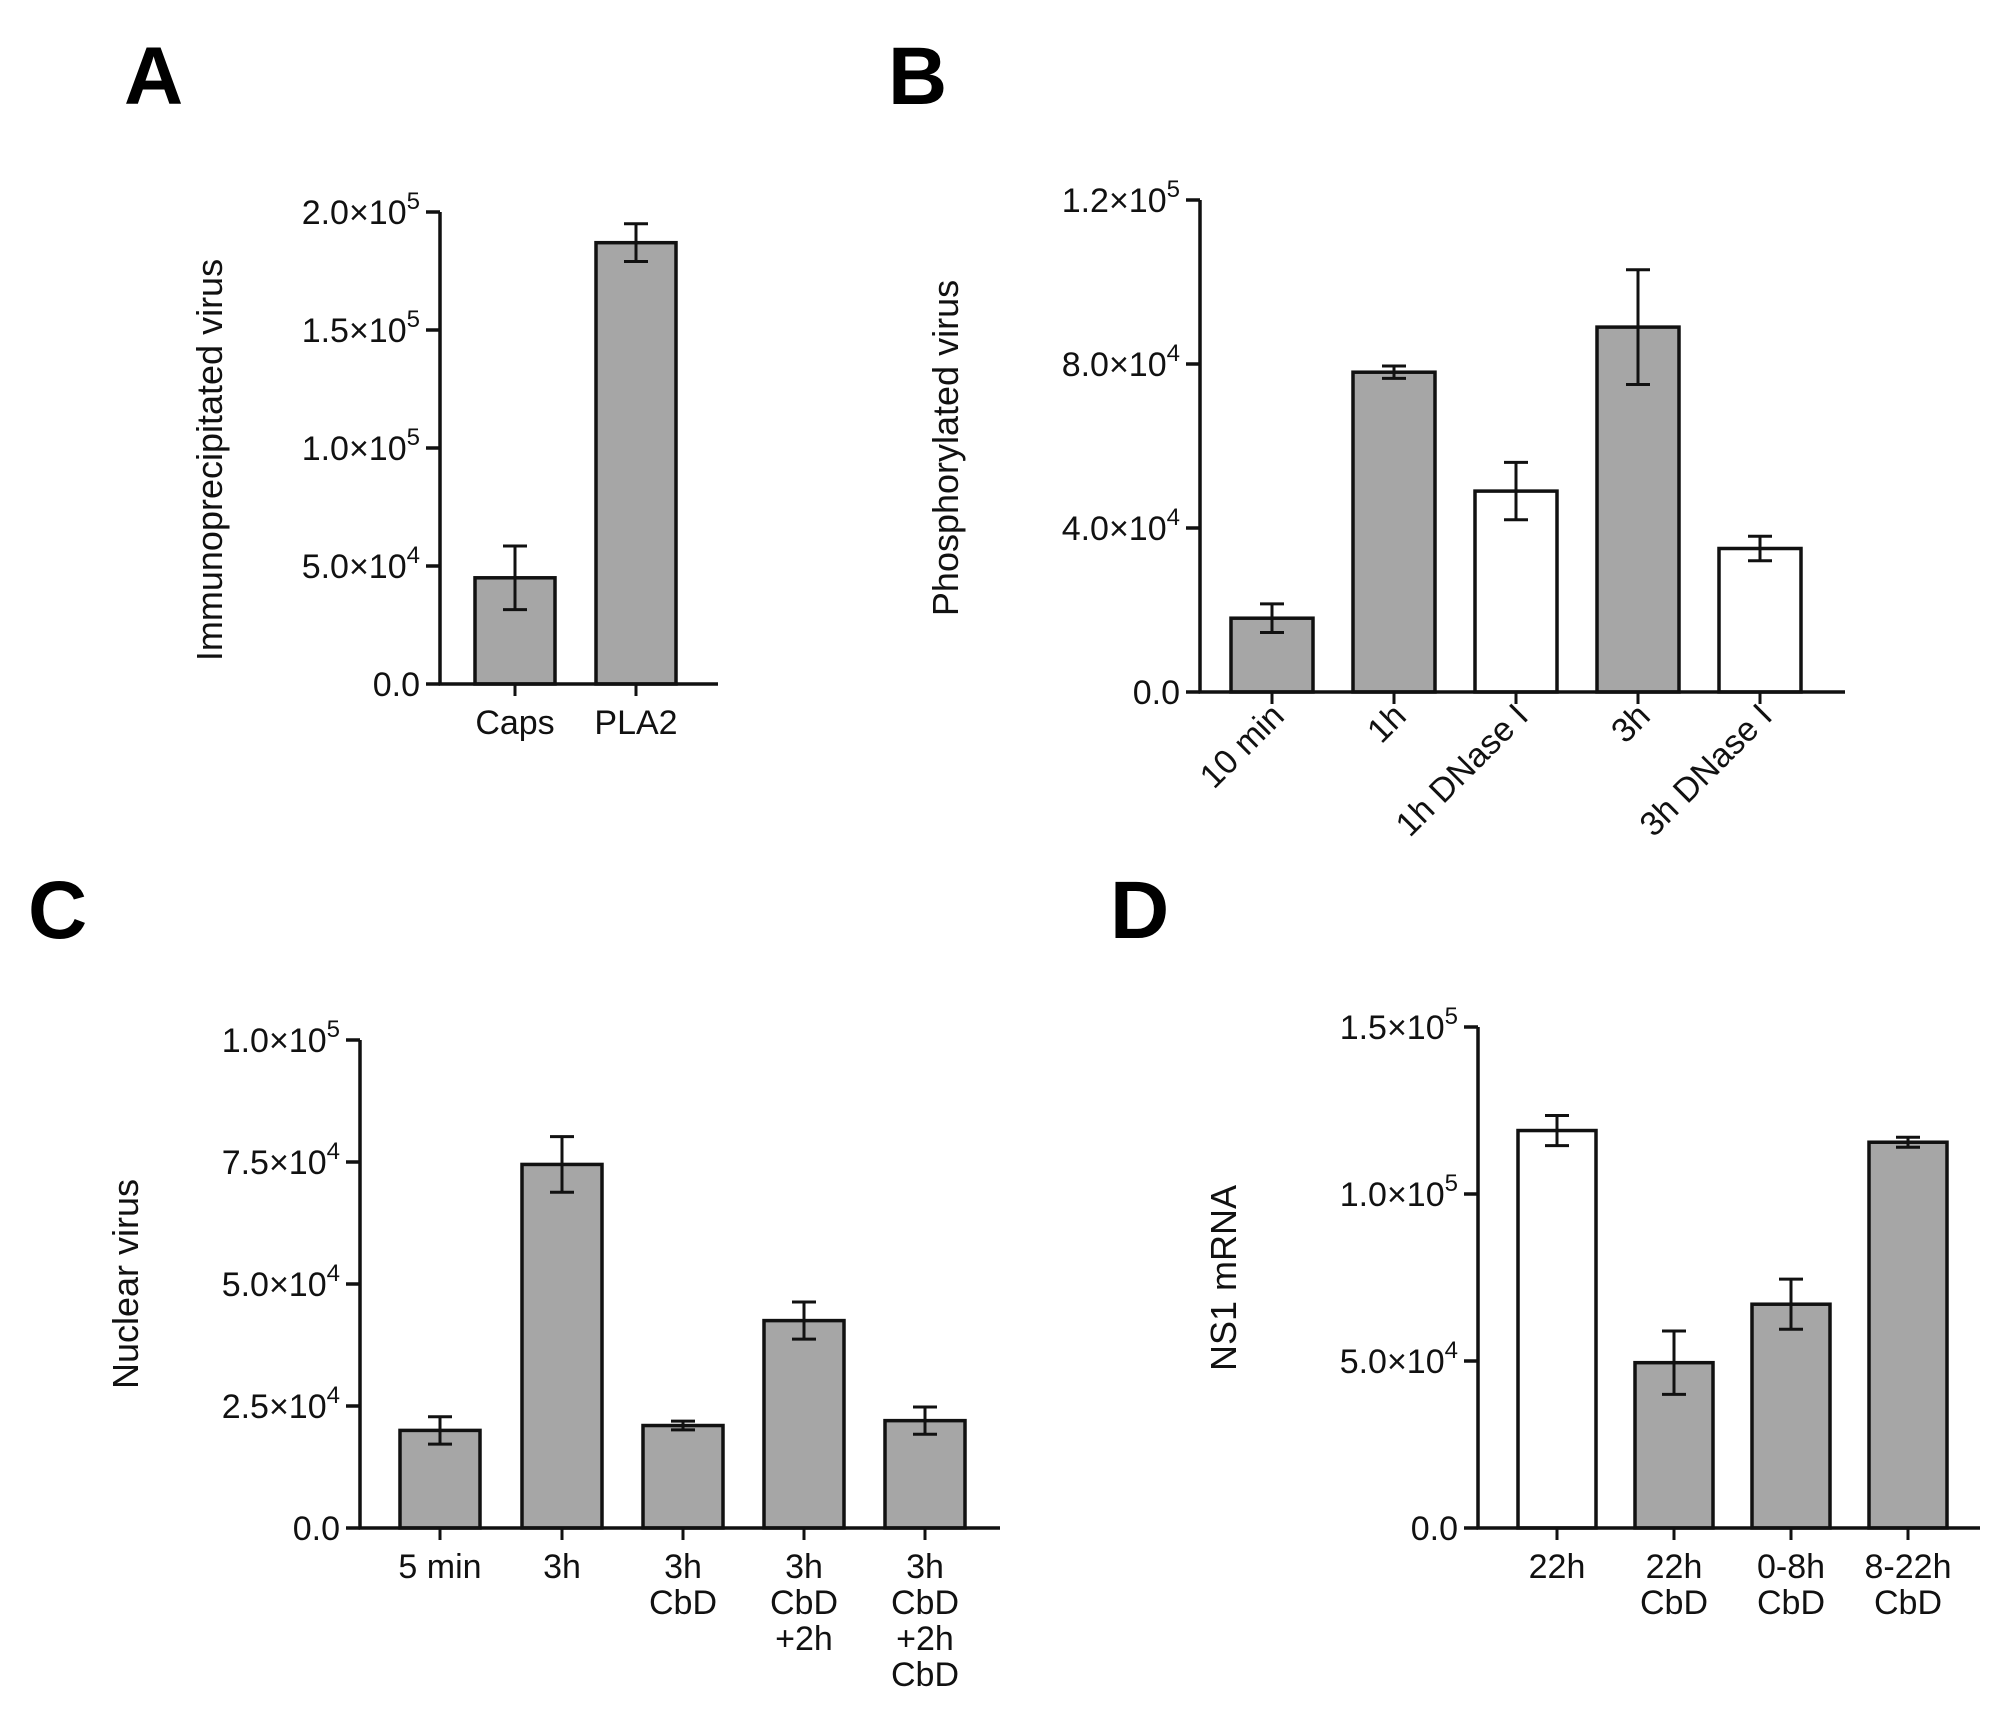 The height and width of the screenshot is (1728, 2008). I want to click on x-category-label: 22h, so click(1557, 1567).